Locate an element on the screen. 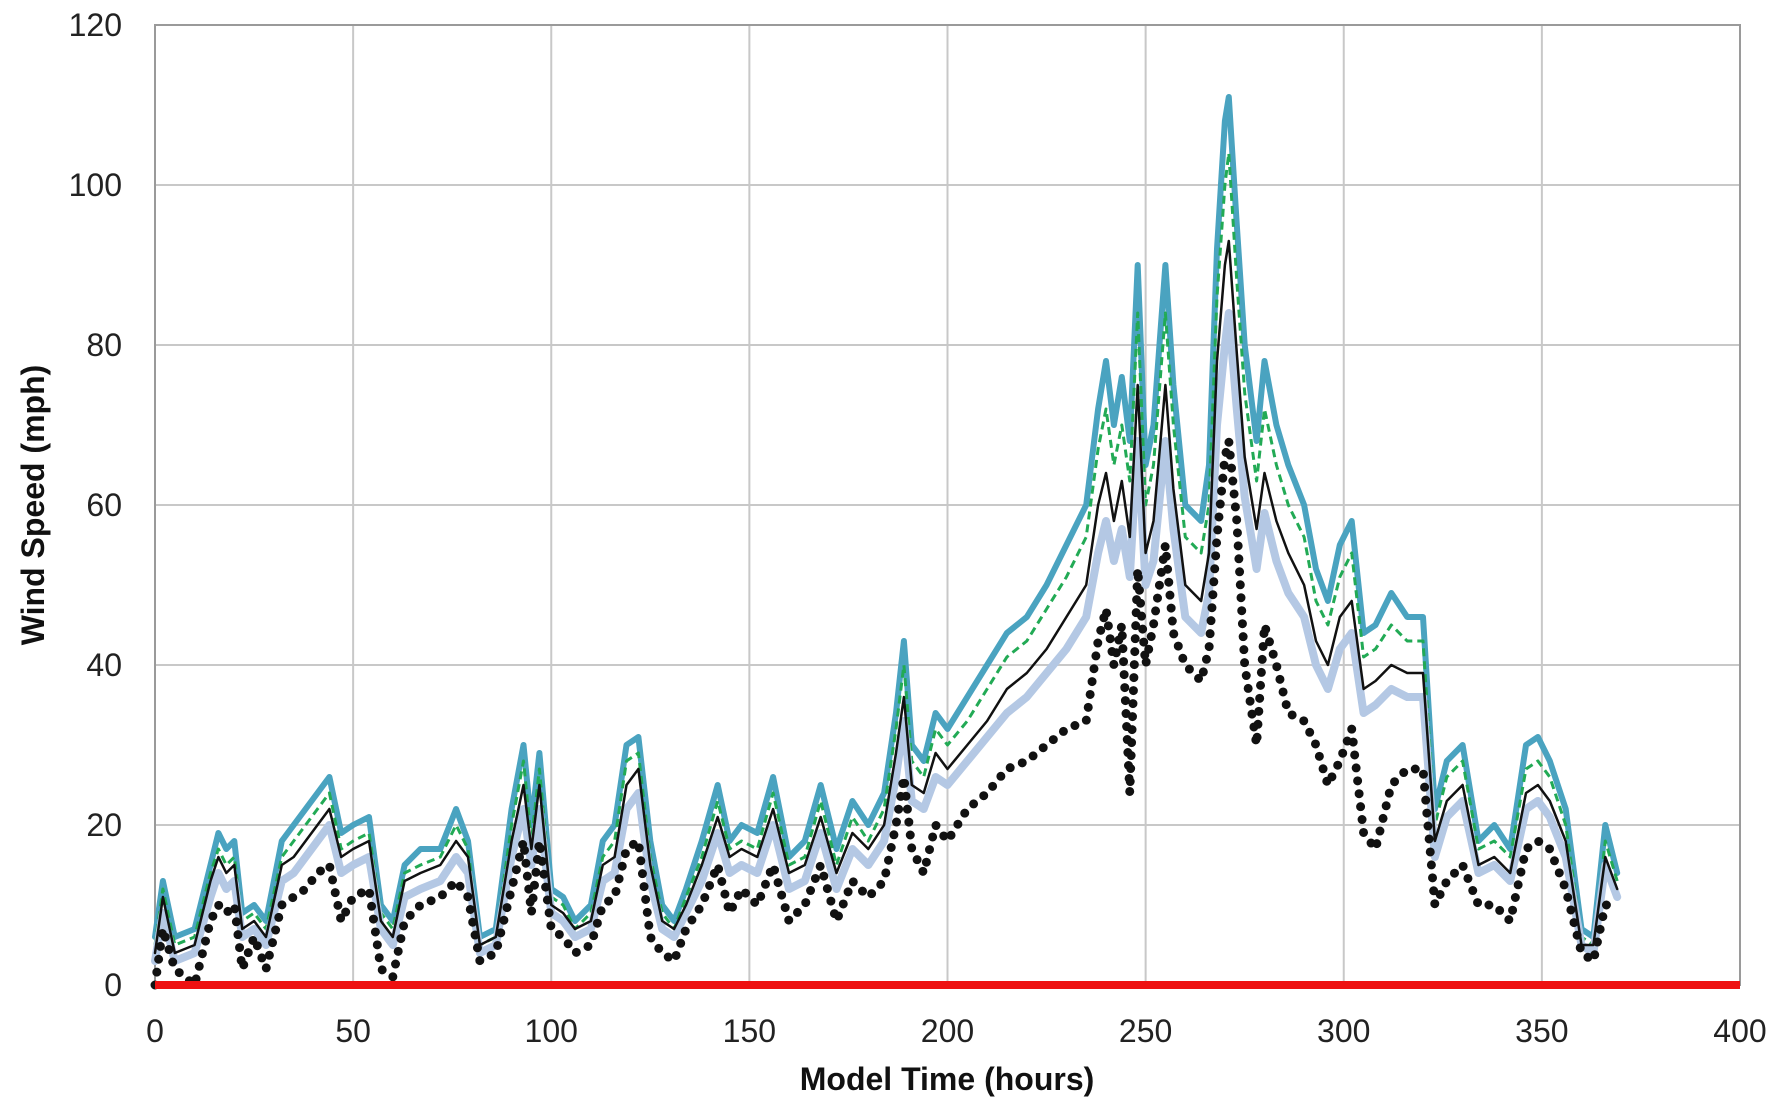 This screenshot has height=1099, width=1788. x-tick-label-4: 200 is located at coordinates (947, 1031).